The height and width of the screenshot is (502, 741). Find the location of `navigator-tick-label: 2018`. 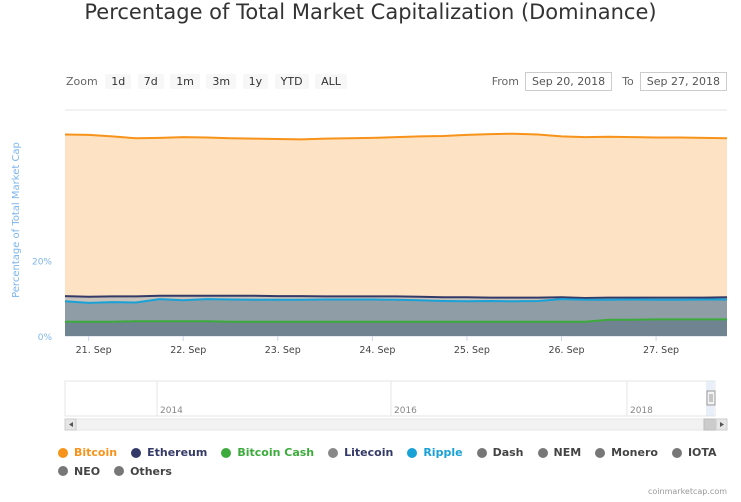

navigator-tick-label: 2018 is located at coordinates (641, 411).